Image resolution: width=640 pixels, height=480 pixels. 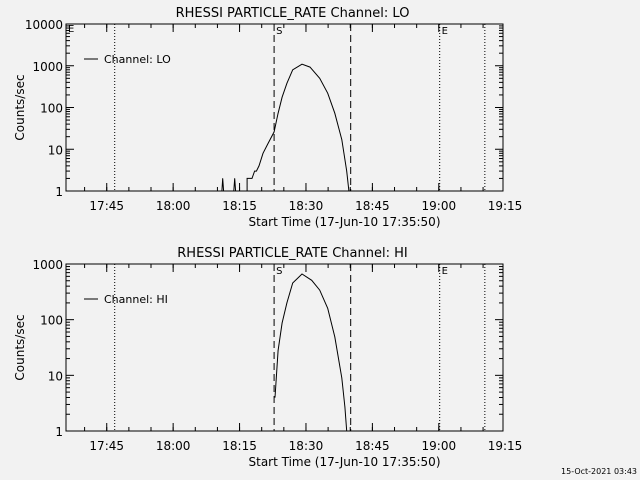 I want to click on legend-label: Channel: HI, so click(x=136, y=299).